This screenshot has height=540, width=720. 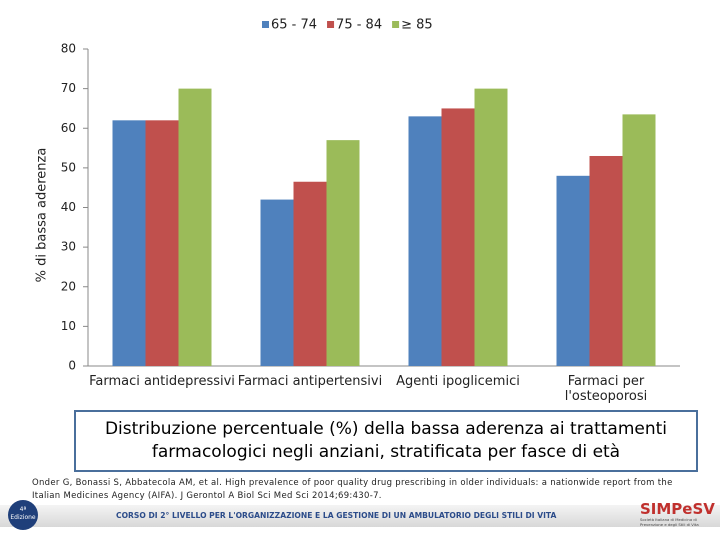 What do you see at coordinates (23, 509) in the screenshot?
I see `badge-number: 4ª` at bounding box center [23, 509].